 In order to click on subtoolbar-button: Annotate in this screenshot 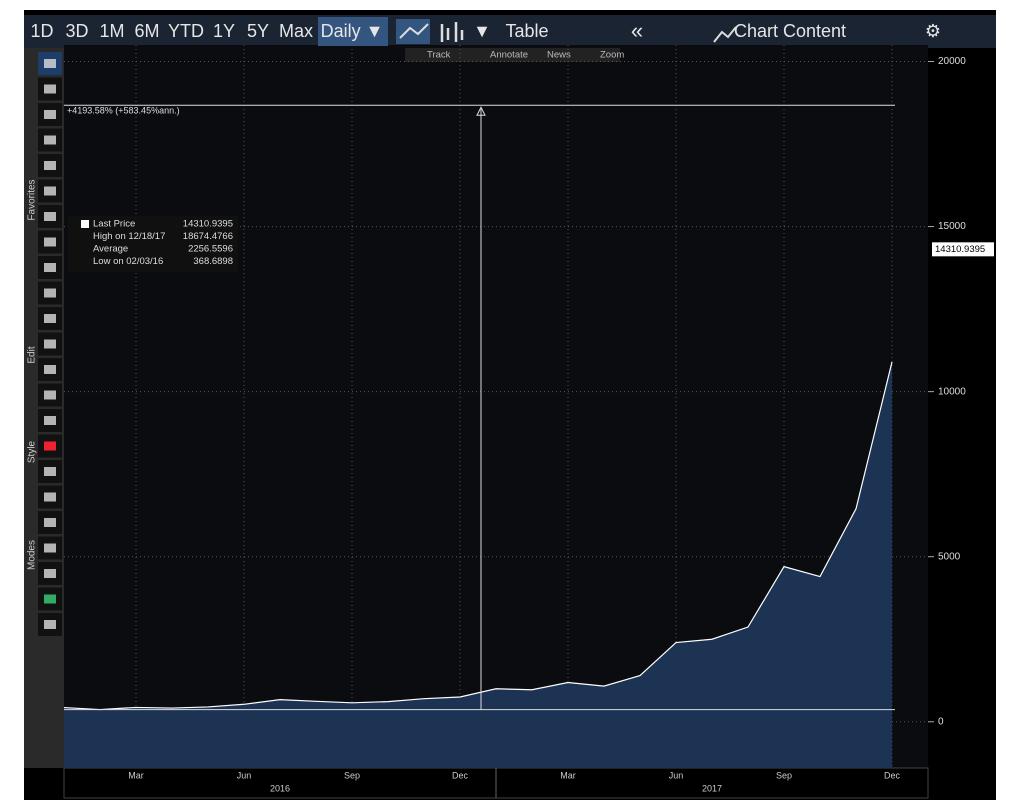, I will do `click(509, 55)`.